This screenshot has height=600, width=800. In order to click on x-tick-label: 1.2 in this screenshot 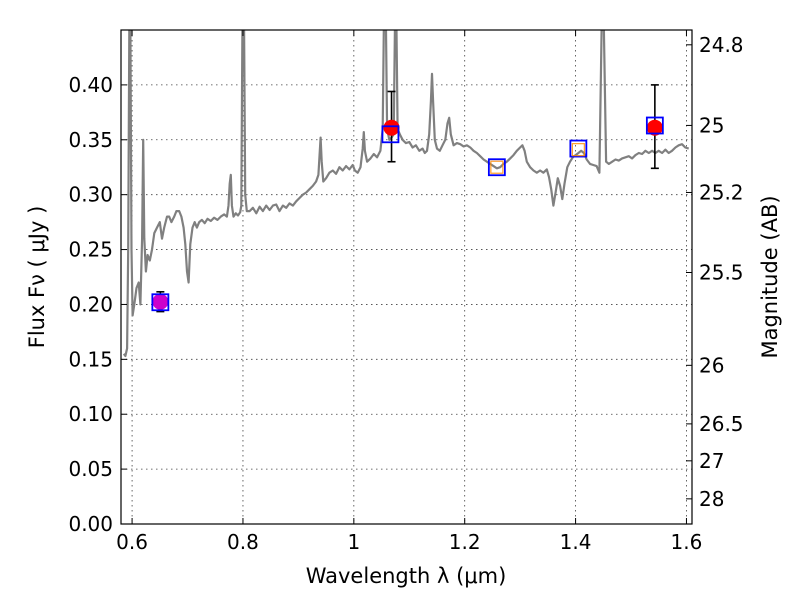, I will do `click(465, 542)`.